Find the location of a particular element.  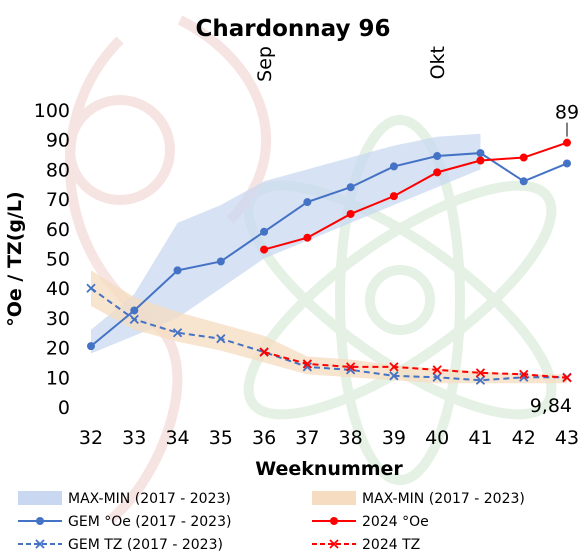

x-axis-title: Weeknummer is located at coordinates (329, 469).